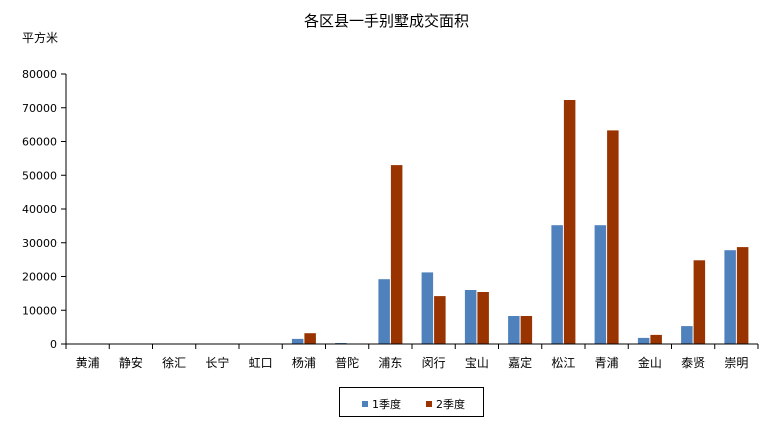 This screenshot has width=773, height=425. I want to click on x-tick-label-10: 嘉定, so click(520, 362).